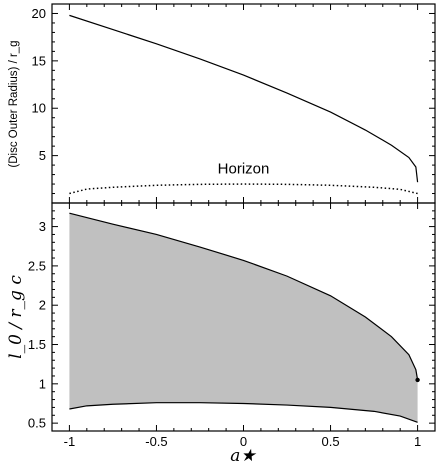 This screenshot has width=443, height=469. I want to click on y-tick-label: 0.5, so click(37, 423).